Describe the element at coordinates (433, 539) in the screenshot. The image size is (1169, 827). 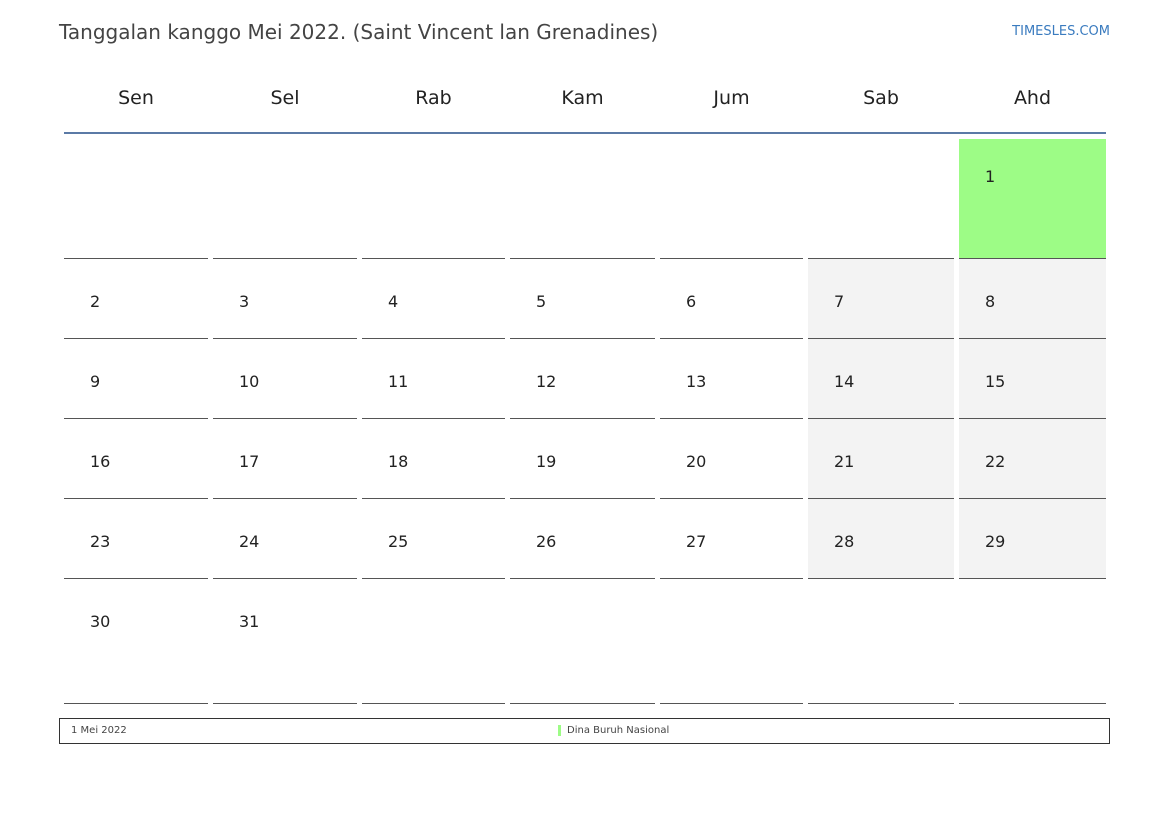
I see `calendar-day-cell: 25` at that location.